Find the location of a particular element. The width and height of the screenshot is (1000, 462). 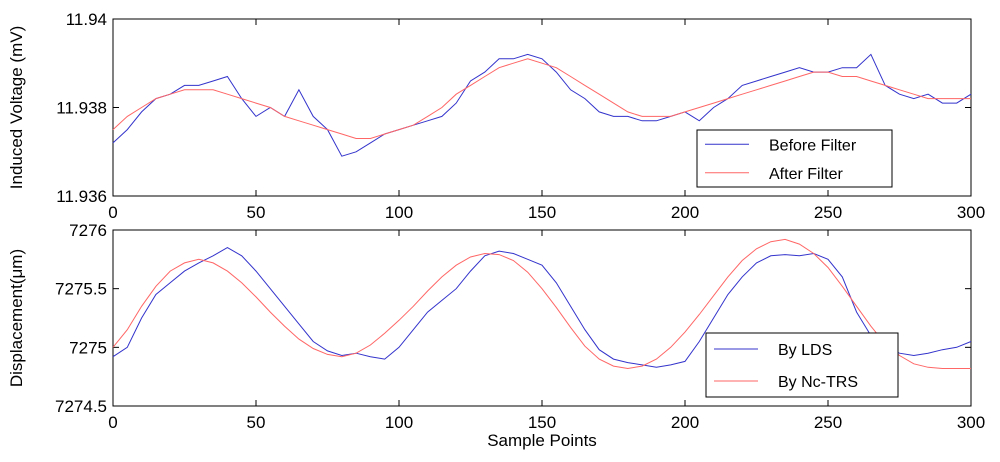

y-tick-label: 11.94 is located at coordinates (86, 19).